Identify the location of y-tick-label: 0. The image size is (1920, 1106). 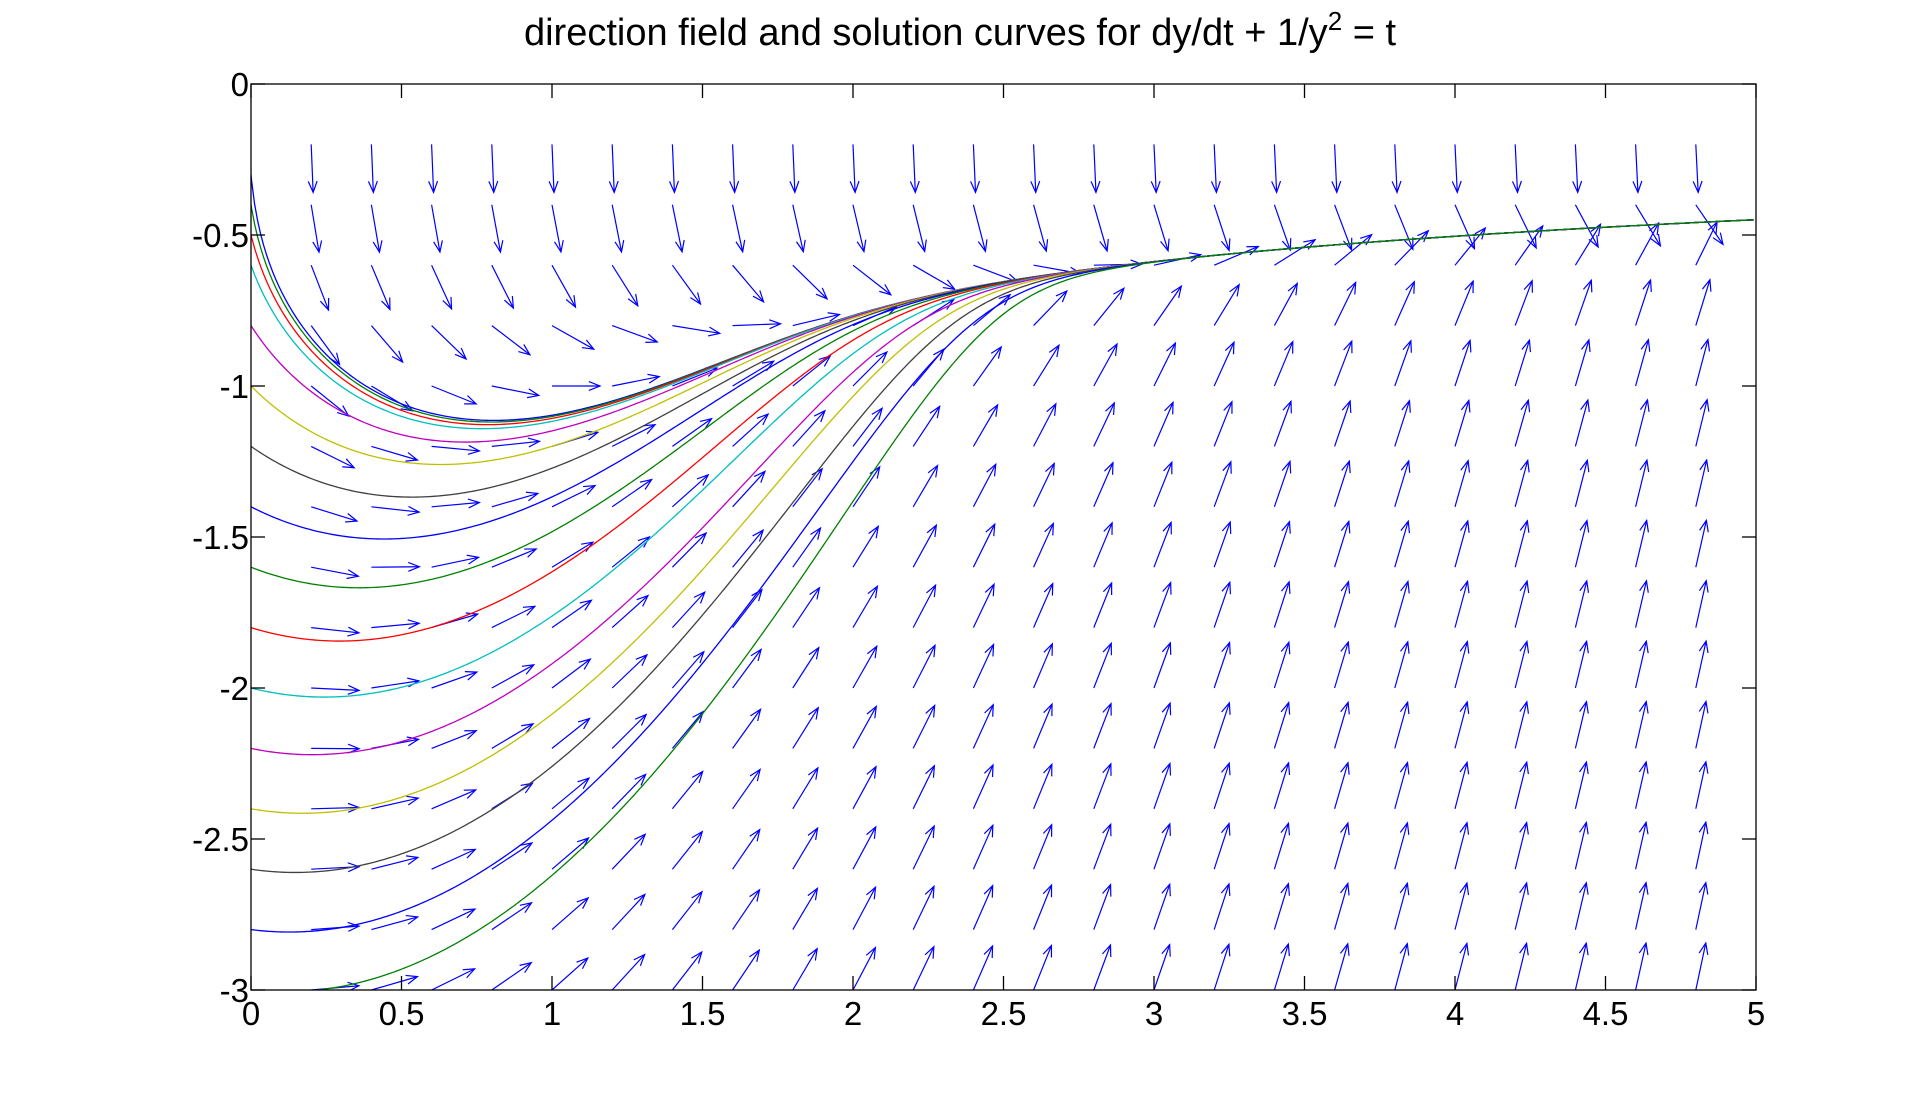
(240, 84).